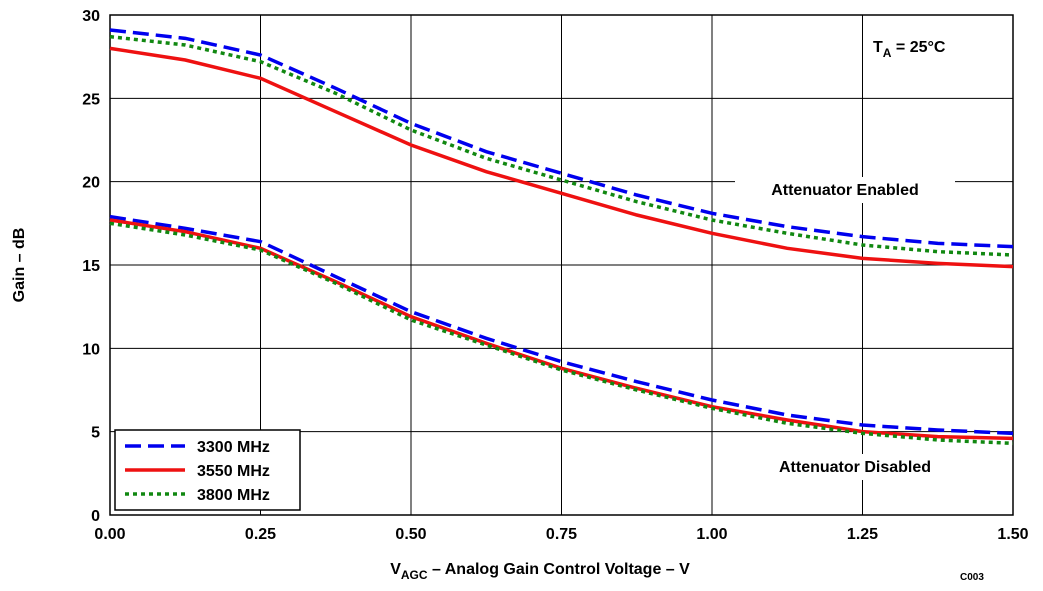 The image size is (1043, 591). Describe the element at coordinates (887, 53) in the screenshot. I see `condition-sub: A` at that location.